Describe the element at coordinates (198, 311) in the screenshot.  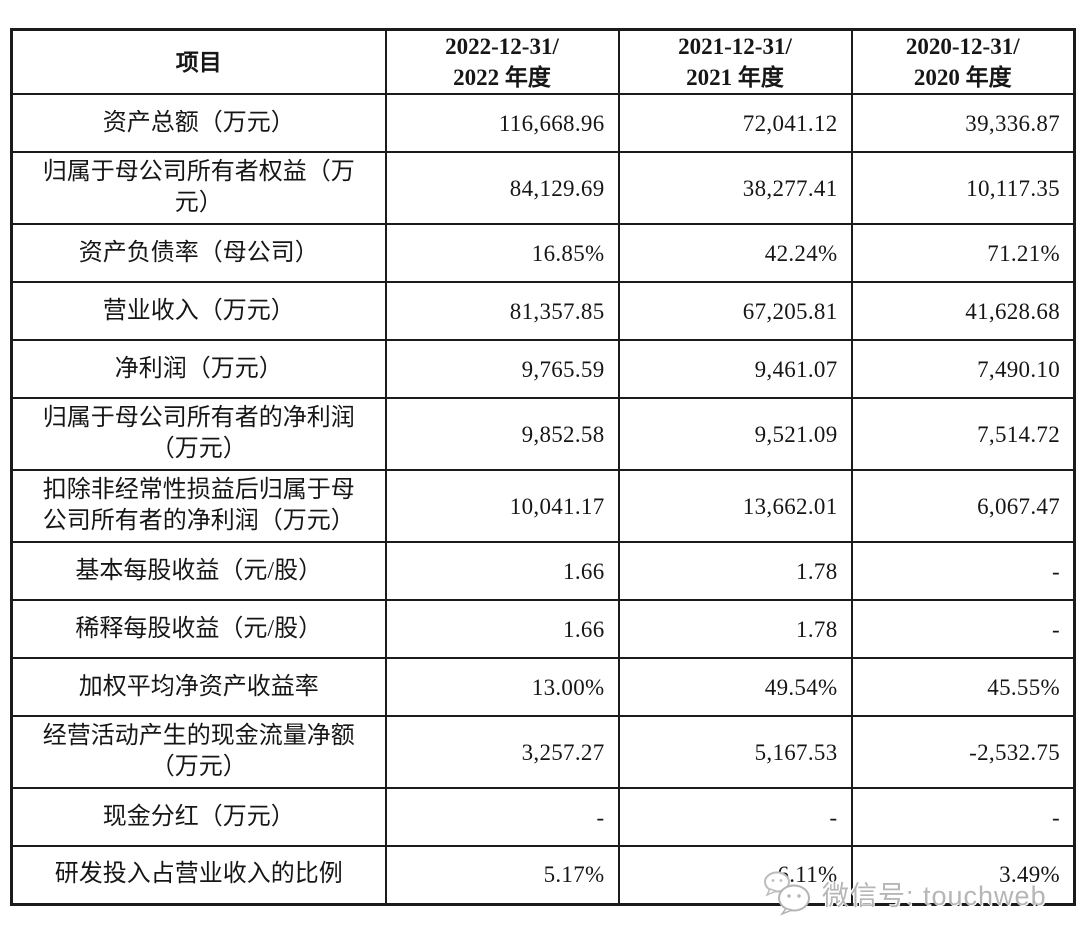
I see `row-label: 营业收入（万元）` at that location.